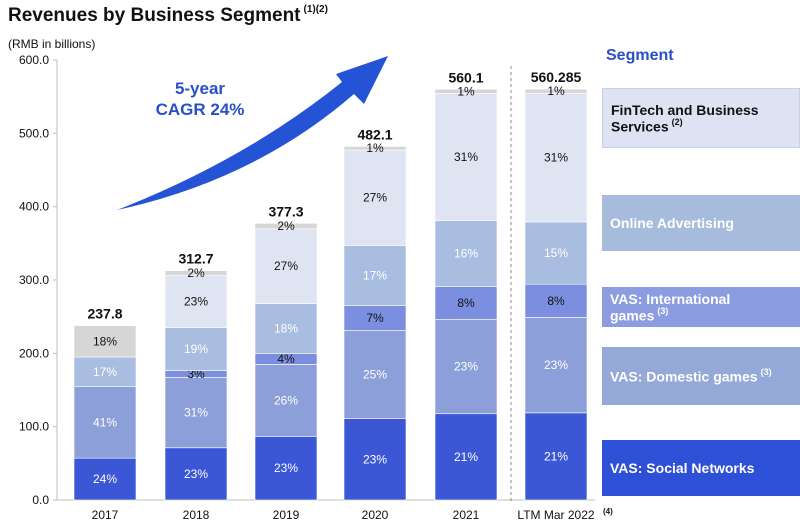 The image size is (800, 528). I want to click on total-label: 482.1, so click(374, 134).